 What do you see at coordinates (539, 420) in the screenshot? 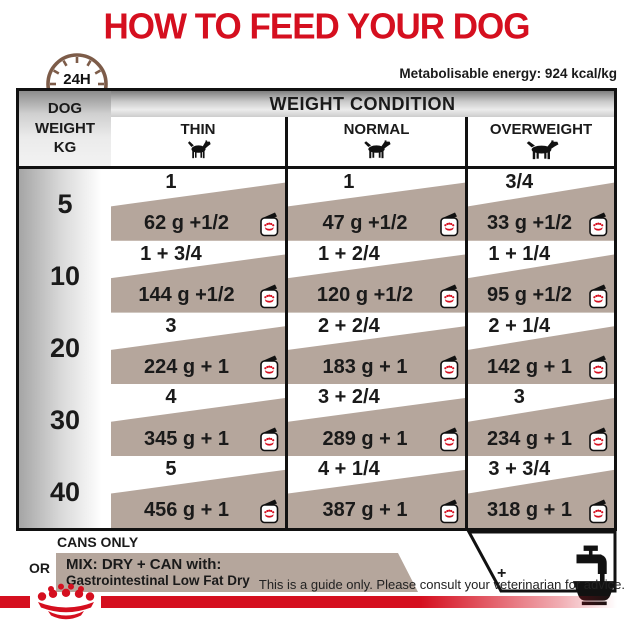
I see `cell-30kg-overweight: 3 234 g + 1` at bounding box center [539, 420].